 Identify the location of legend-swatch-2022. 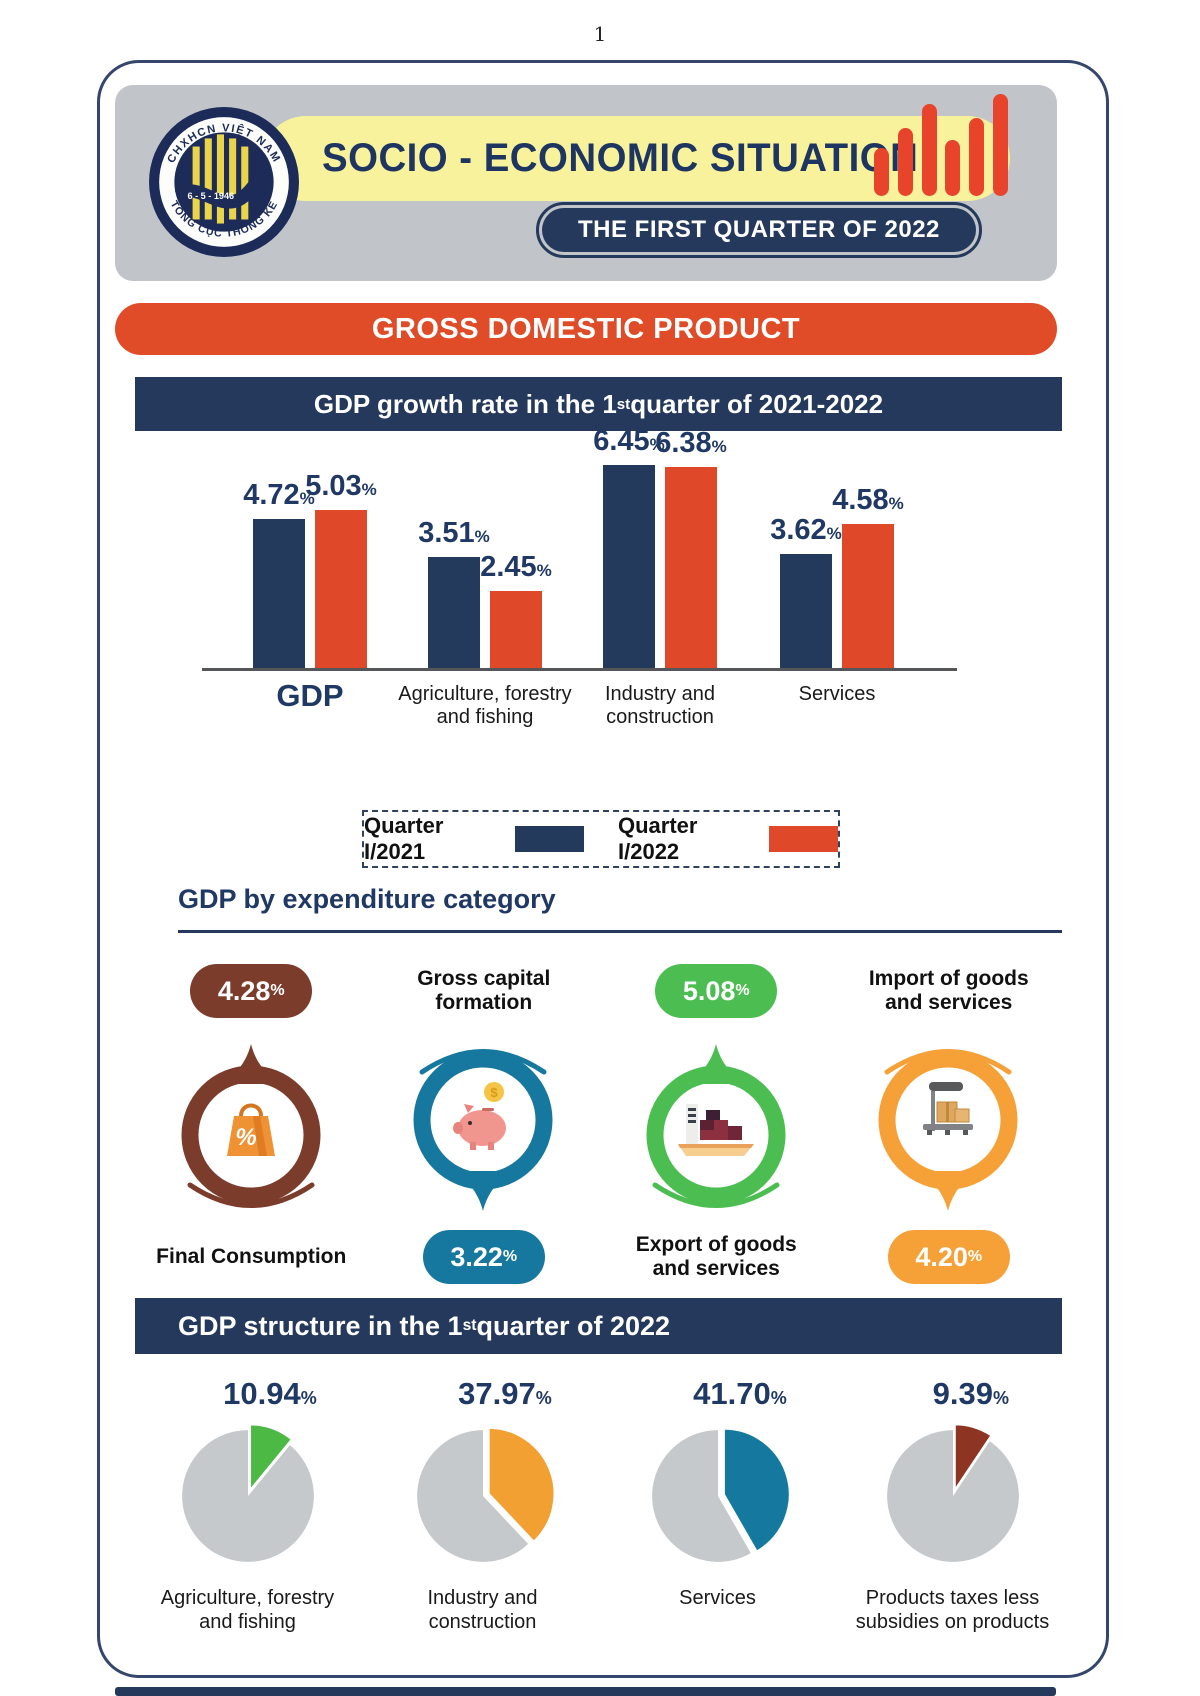
(803, 839).